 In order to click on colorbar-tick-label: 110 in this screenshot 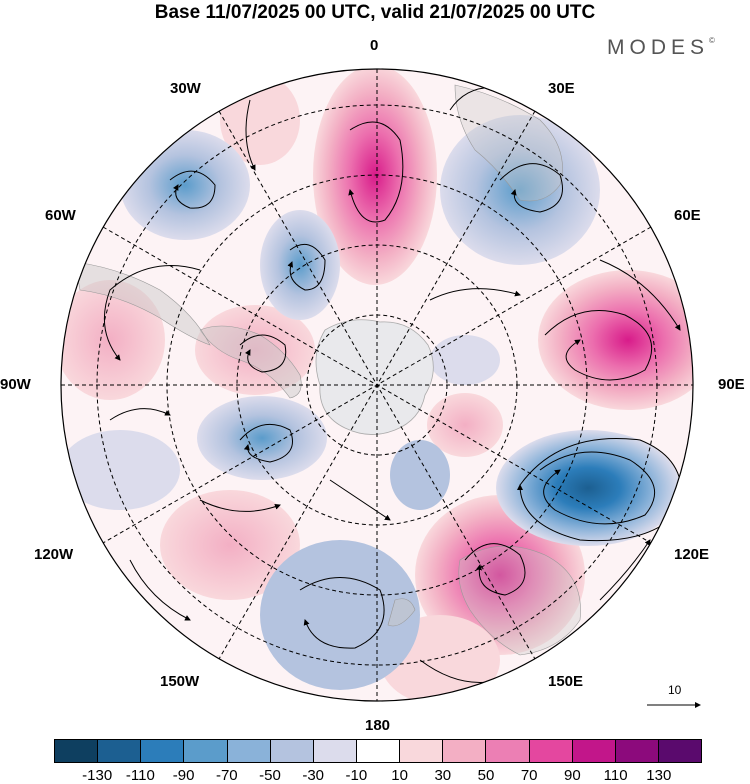, I will do `click(615, 775)`.